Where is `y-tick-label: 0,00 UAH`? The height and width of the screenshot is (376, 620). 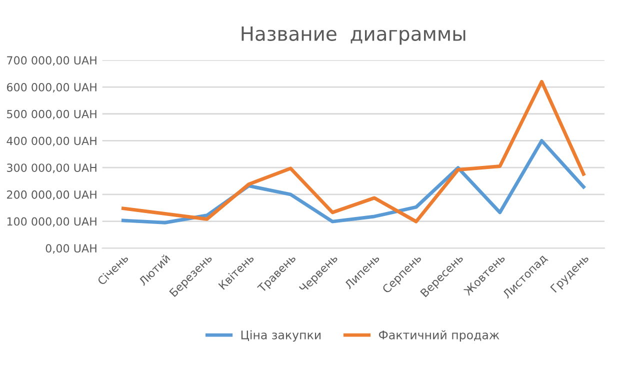 y-tick-label: 0,00 UAH is located at coordinates (71, 249).